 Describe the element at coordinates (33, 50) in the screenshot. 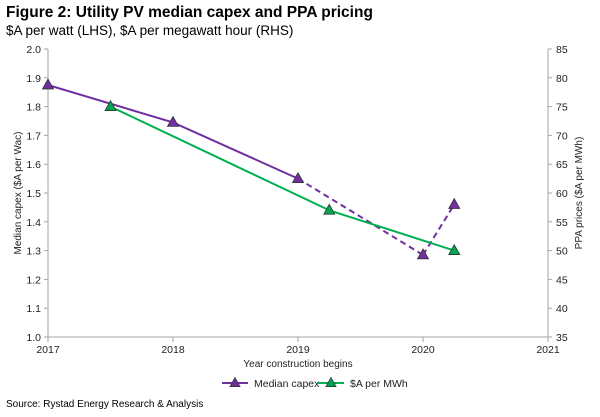

I see `y-left-tick-label: 2.0` at that location.